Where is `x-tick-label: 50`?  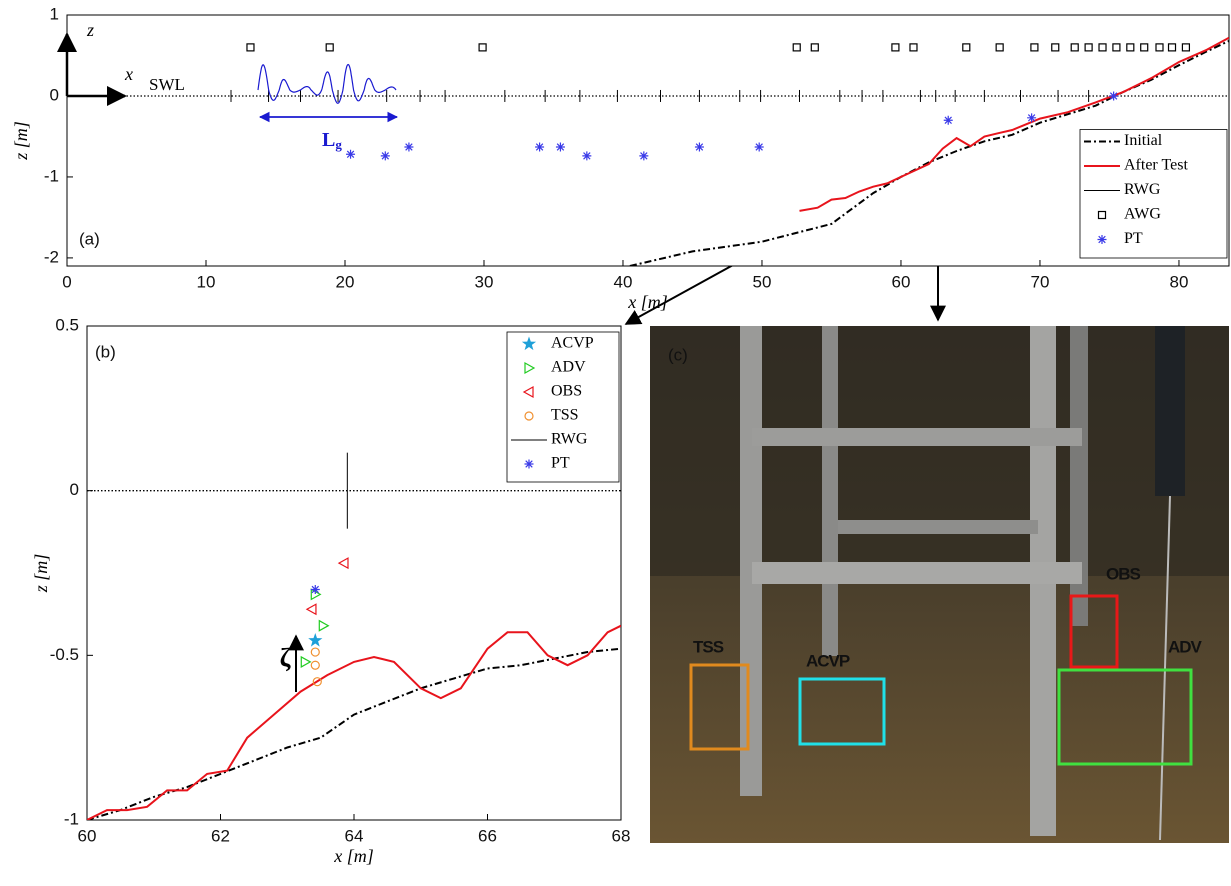 x-tick-label: 50 is located at coordinates (762, 281).